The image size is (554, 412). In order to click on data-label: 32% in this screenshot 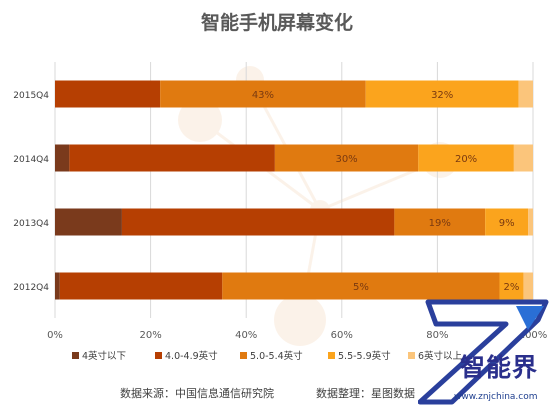, I will do `click(442, 95)`.